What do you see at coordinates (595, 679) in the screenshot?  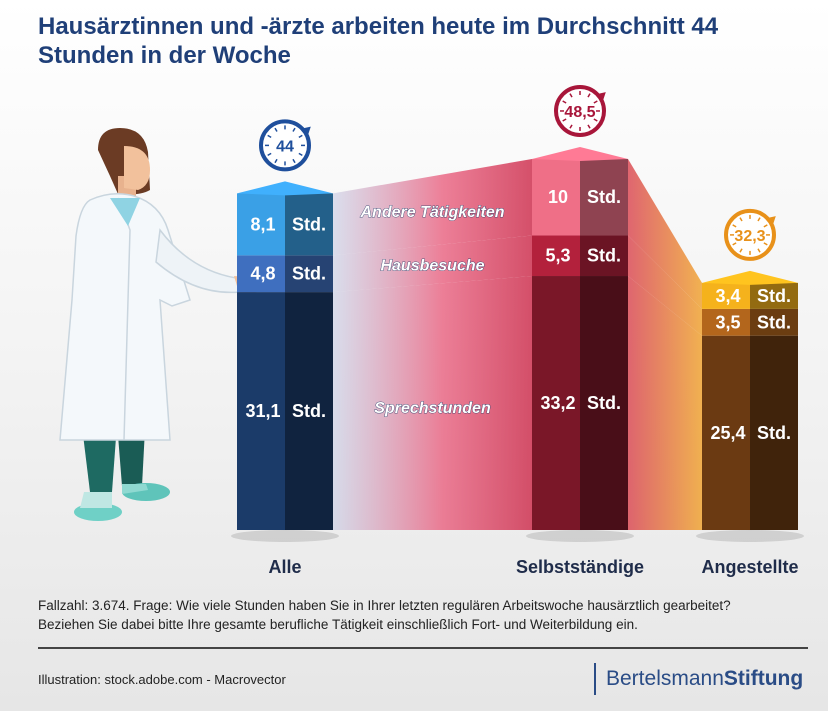 I see `brand-bar` at bounding box center [595, 679].